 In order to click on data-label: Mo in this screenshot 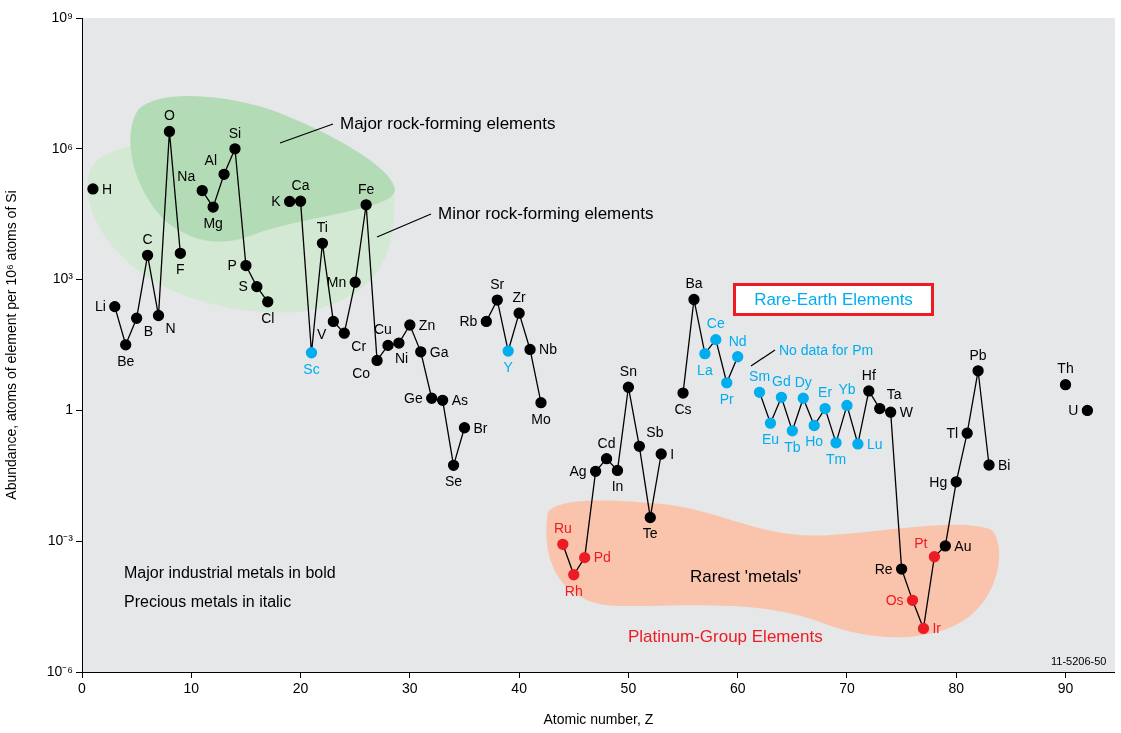, I will do `click(541, 418)`.